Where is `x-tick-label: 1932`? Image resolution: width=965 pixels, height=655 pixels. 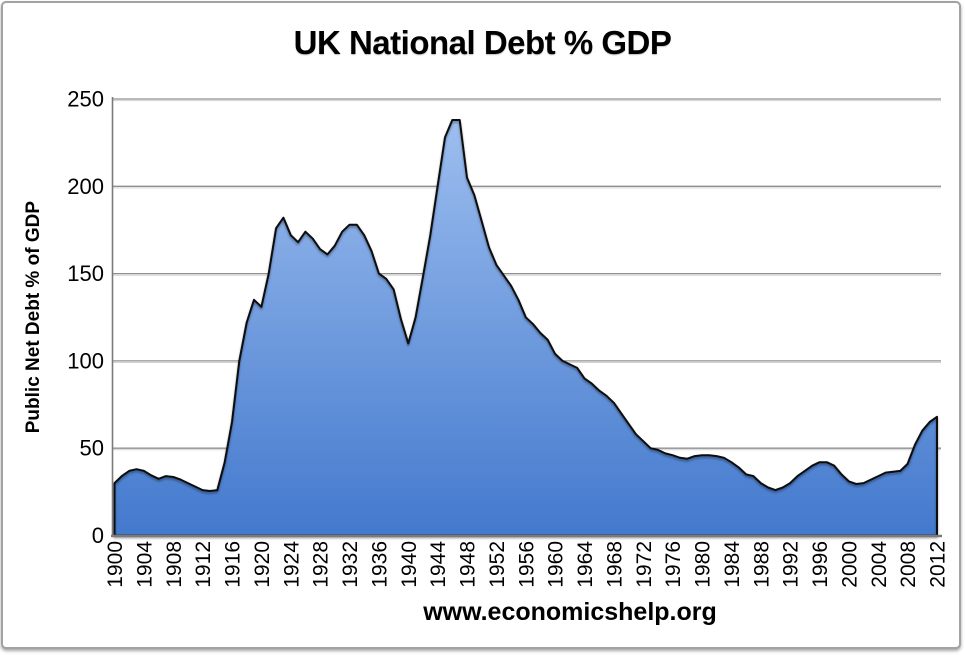
x-tick-label: 1932 is located at coordinates (350, 564).